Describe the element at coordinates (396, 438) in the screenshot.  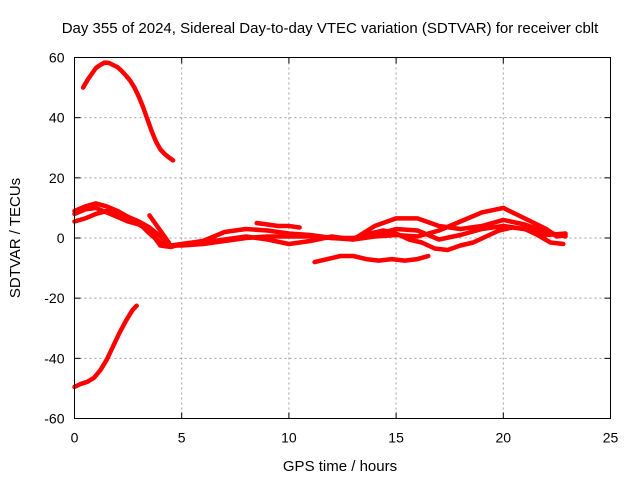
I see `x-tick-label: 15` at that location.